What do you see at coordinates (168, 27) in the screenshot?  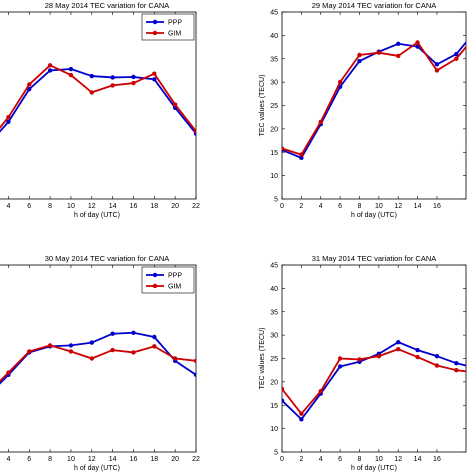 I see `legend-box` at bounding box center [168, 27].